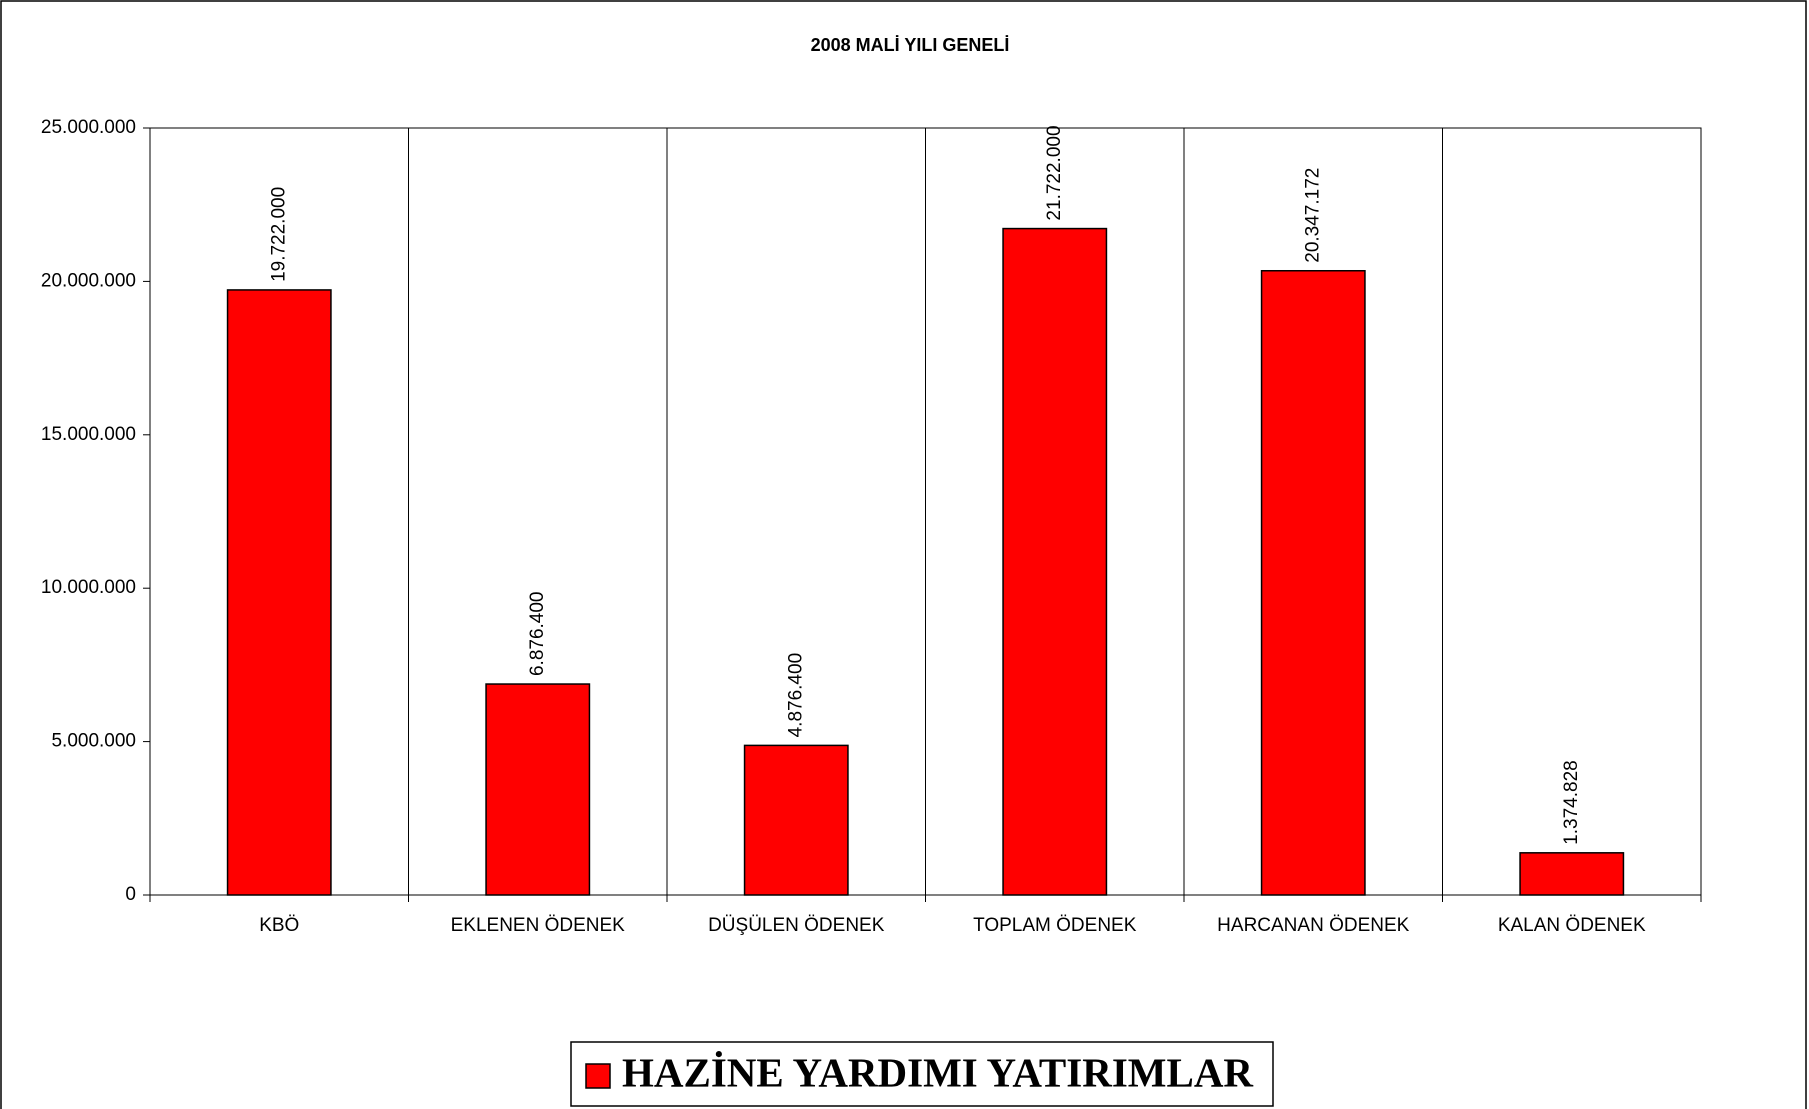 The image size is (1809, 1109). Describe the element at coordinates (130, 894) in the screenshot. I see `y-tick-label: 0` at that location.